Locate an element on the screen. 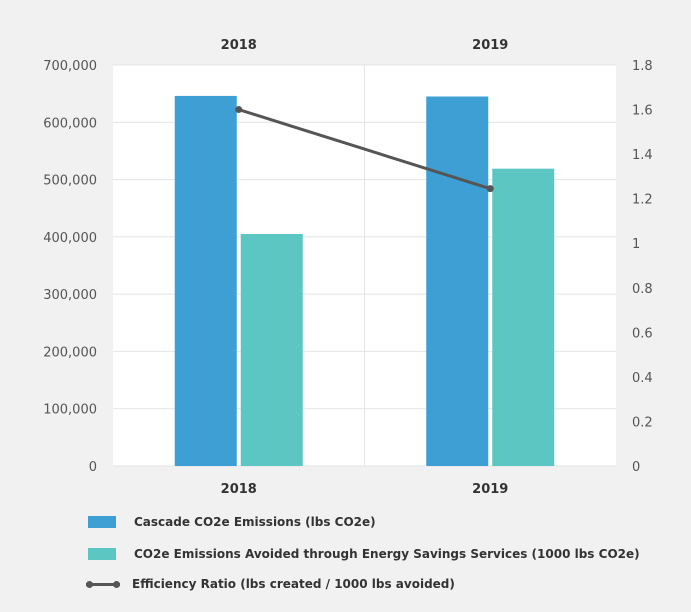 The height and width of the screenshot is (612, 691). left-tick-label: 100,000 is located at coordinates (70, 410).